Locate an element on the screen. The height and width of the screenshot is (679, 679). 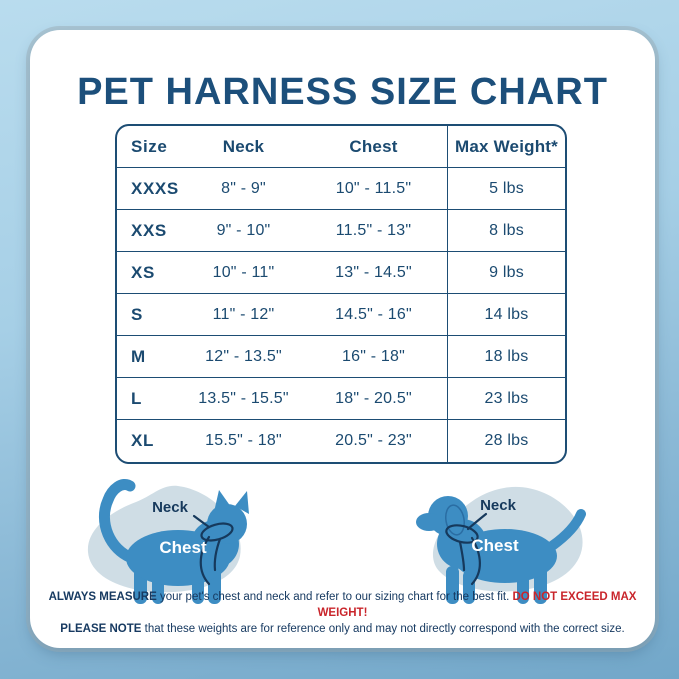
cell-size: XS is located at coordinates (143, 272).